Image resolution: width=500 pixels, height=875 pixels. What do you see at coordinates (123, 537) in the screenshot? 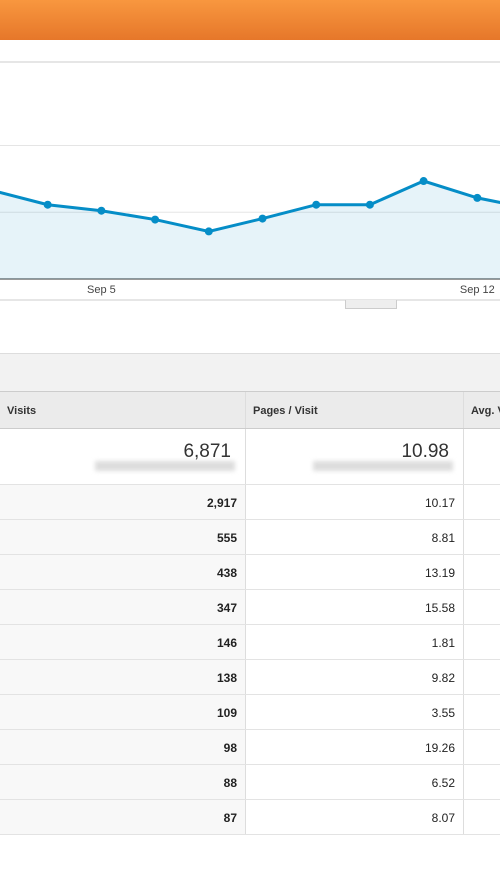
I see `data-cell: 555` at bounding box center [123, 537].